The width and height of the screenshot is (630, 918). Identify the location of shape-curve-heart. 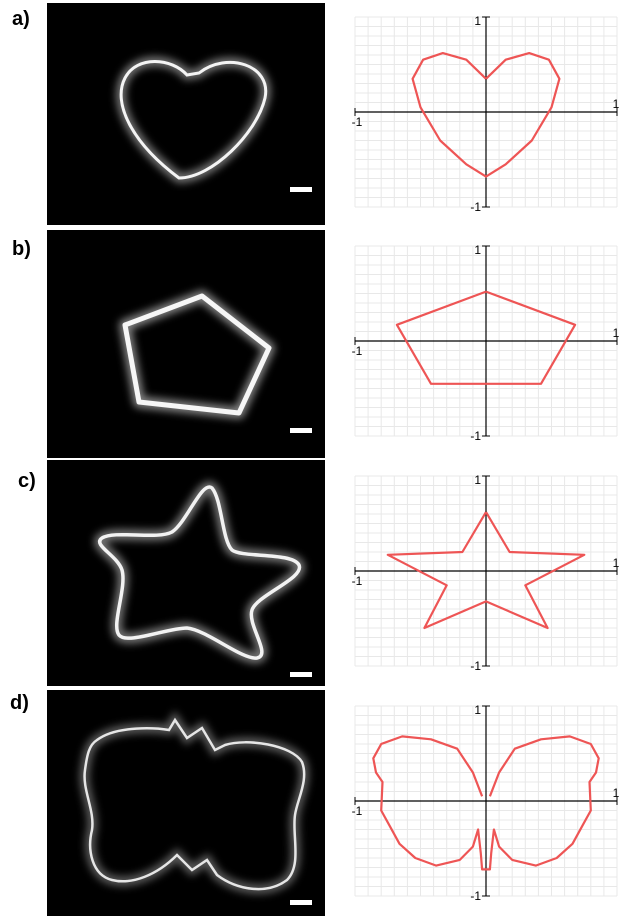
(486, 114).